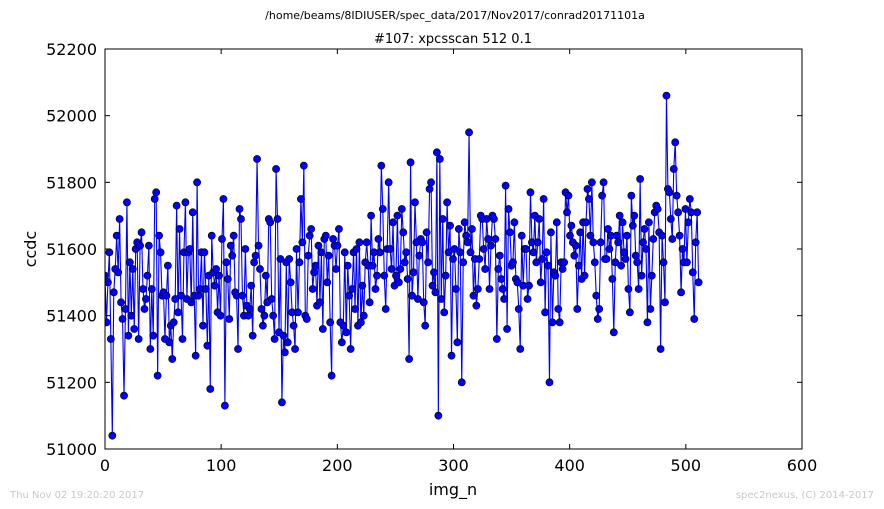  What do you see at coordinates (71, 316) in the screenshot?
I see `y-tick-label: 51400` at bounding box center [71, 316].